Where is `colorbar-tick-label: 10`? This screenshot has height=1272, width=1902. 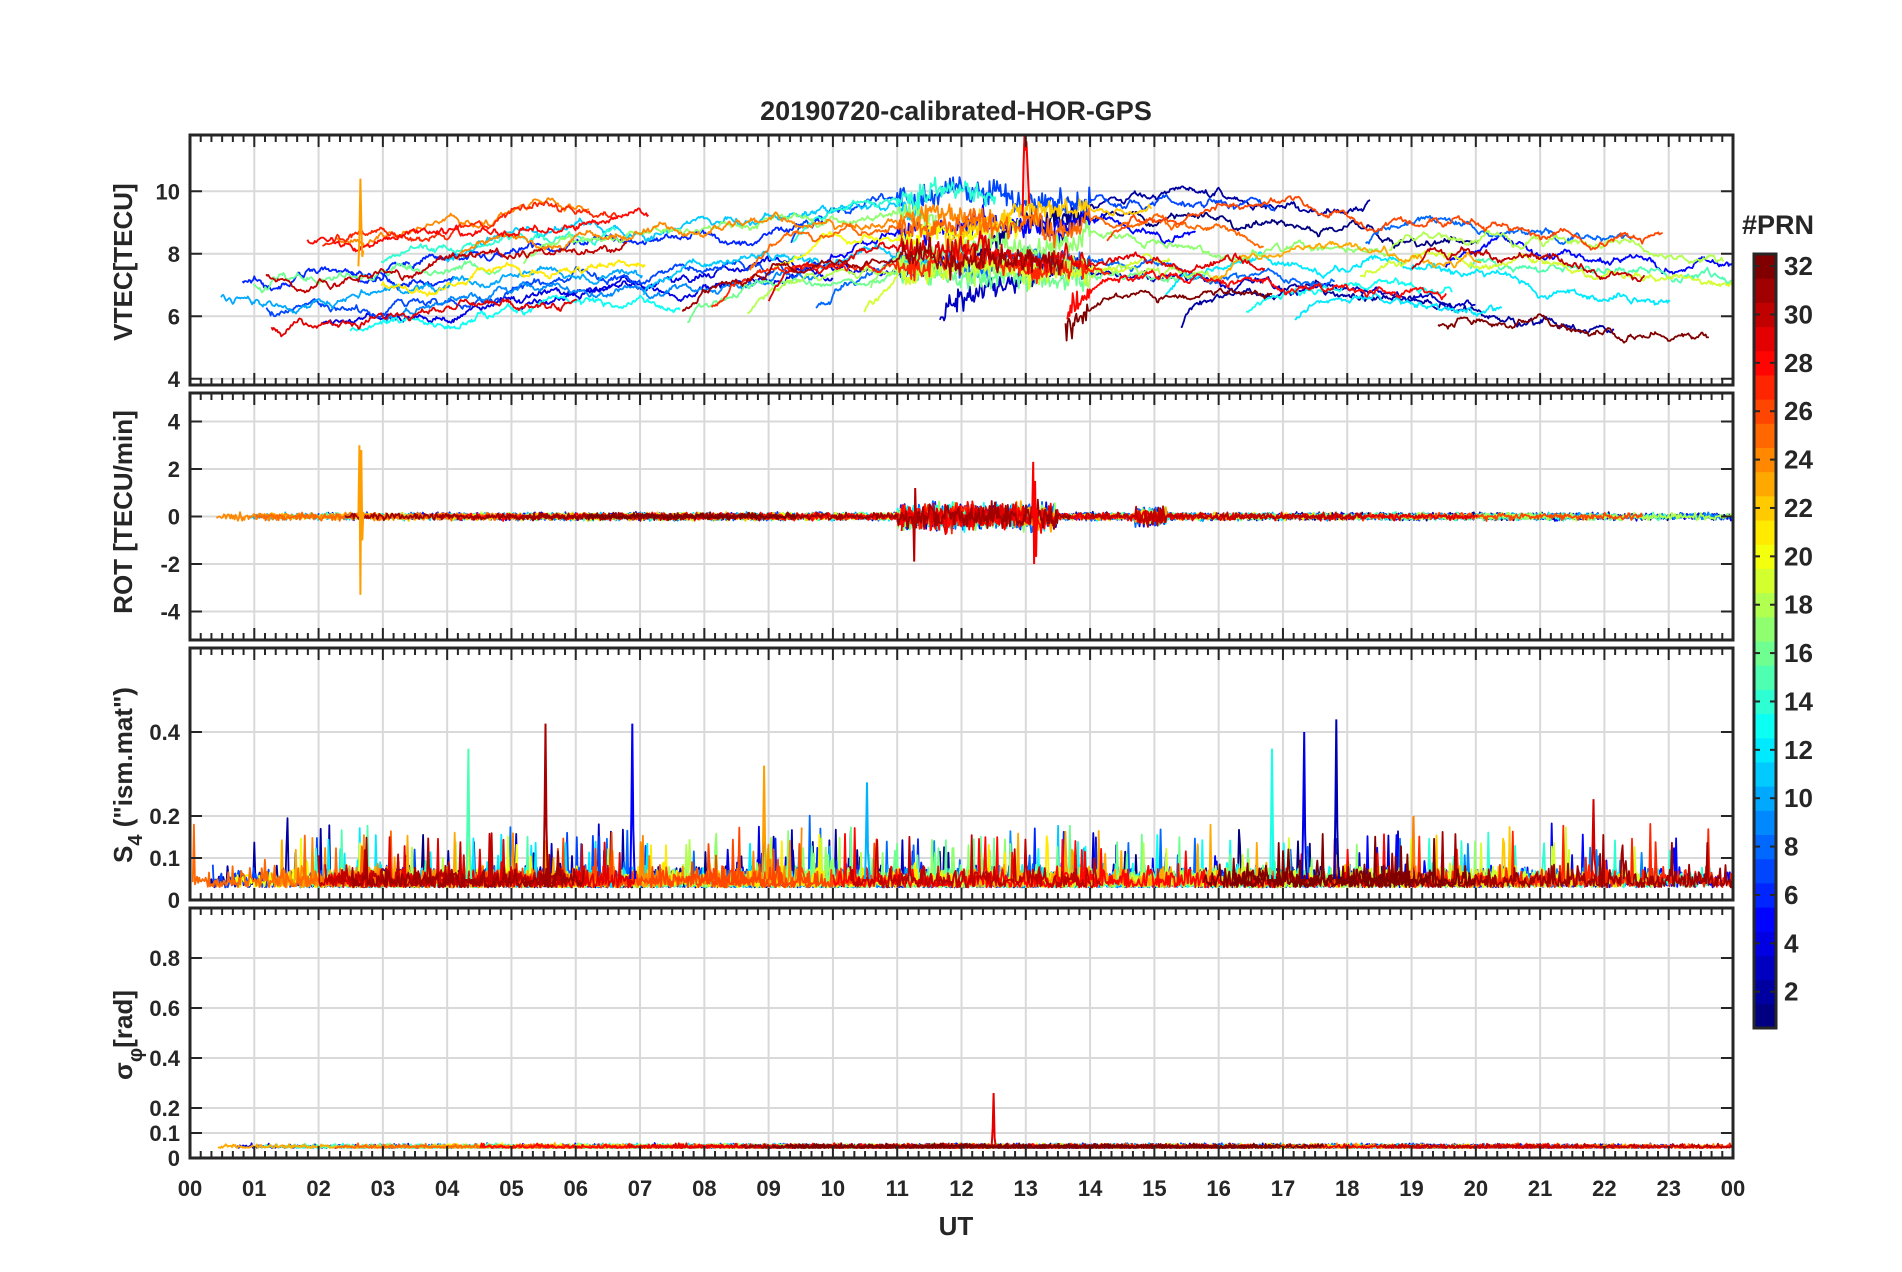
colorbar-tick-label: 10 is located at coordinates (1798, 798).